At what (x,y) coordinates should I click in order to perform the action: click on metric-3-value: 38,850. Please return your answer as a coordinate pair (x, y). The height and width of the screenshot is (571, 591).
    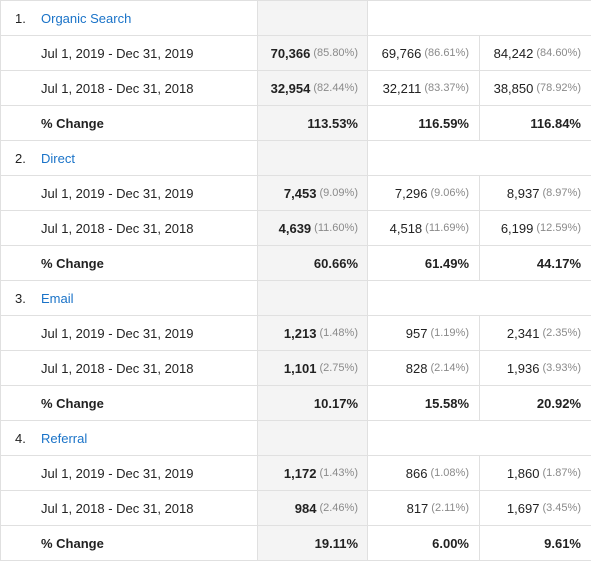
    Looking at the image, I should click on (513, 88).